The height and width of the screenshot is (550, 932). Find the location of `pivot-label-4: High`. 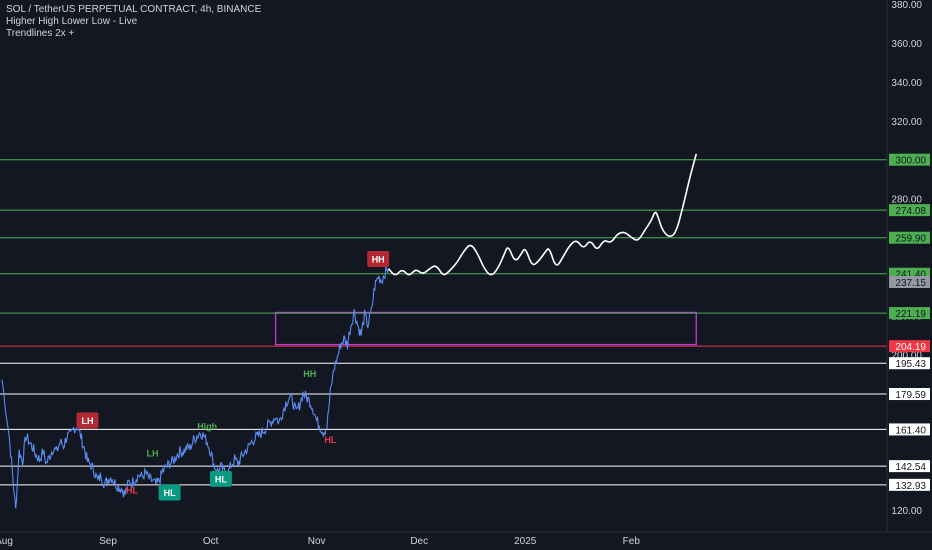

pivot-label-4: High is located at coordinates (207, 426).